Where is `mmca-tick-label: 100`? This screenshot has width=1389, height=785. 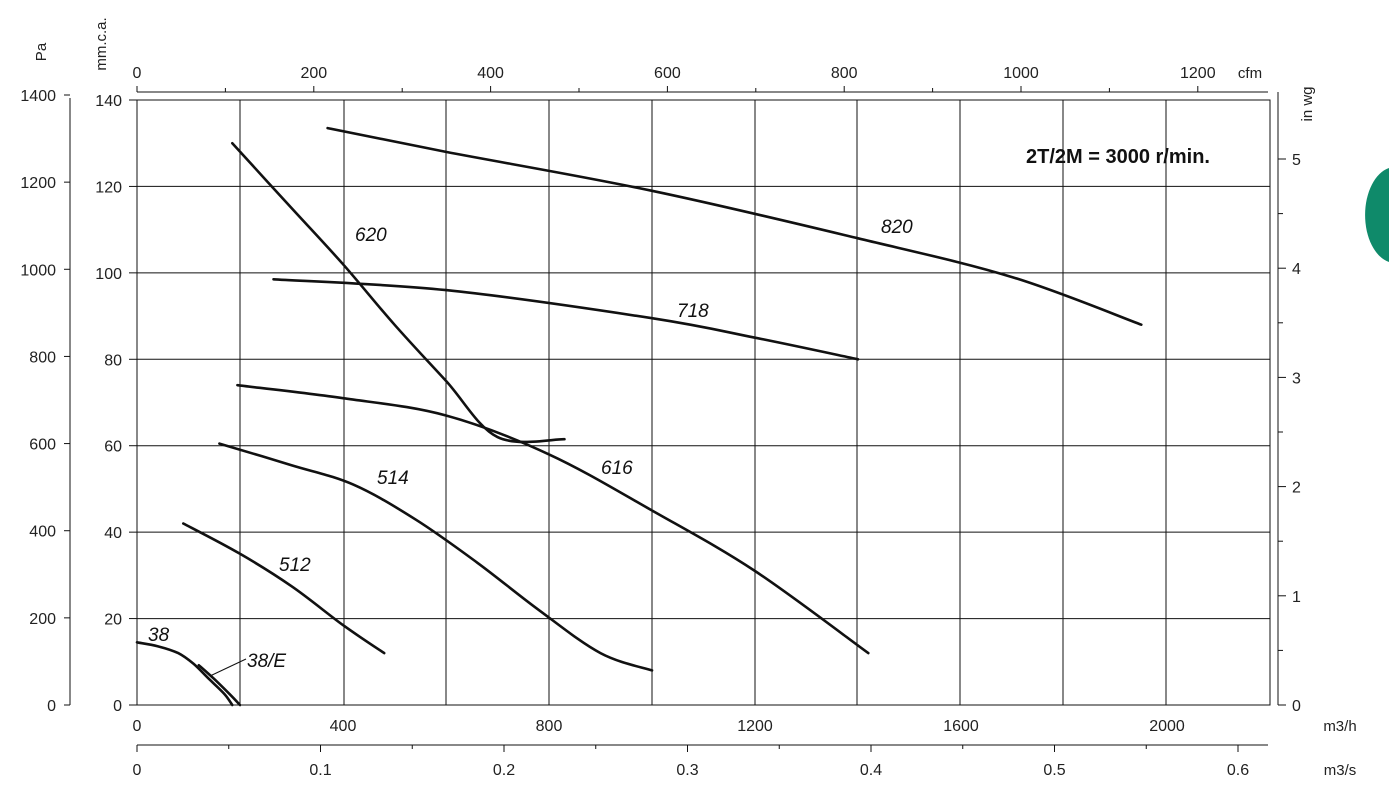 mmca-tick-label: 100 is located at coordinates (108, 274).